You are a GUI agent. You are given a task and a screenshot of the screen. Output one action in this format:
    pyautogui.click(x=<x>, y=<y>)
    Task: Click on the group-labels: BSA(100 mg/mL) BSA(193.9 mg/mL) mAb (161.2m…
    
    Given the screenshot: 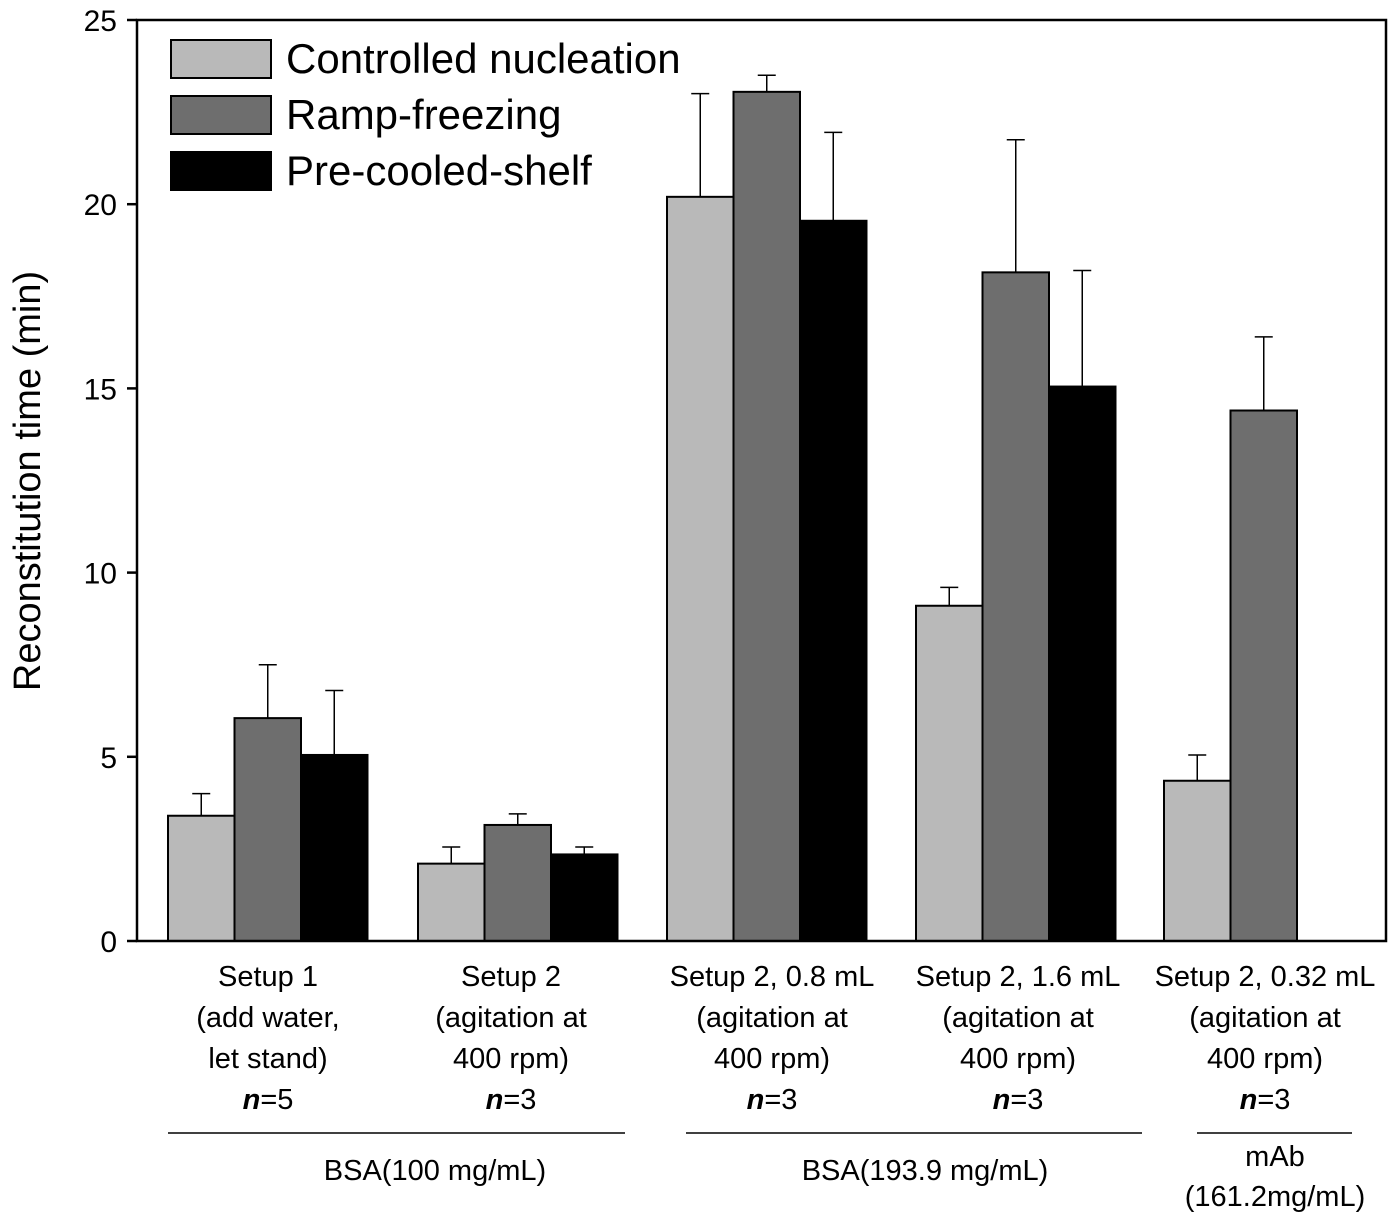 What is the action you would take?
    pyautogui.click(x=767, y=1172)
    